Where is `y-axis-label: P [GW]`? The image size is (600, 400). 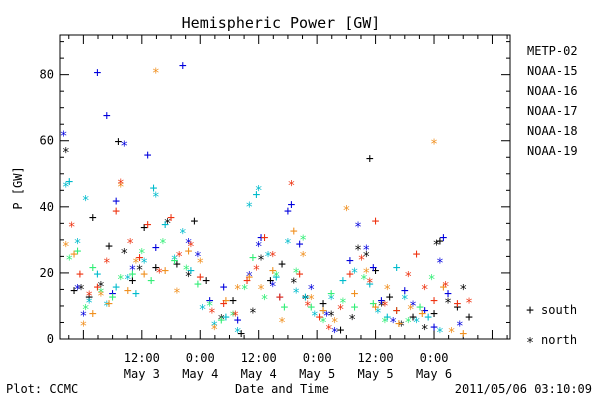
y-axis-label: P [GW] is located at coordinates (18, 187).